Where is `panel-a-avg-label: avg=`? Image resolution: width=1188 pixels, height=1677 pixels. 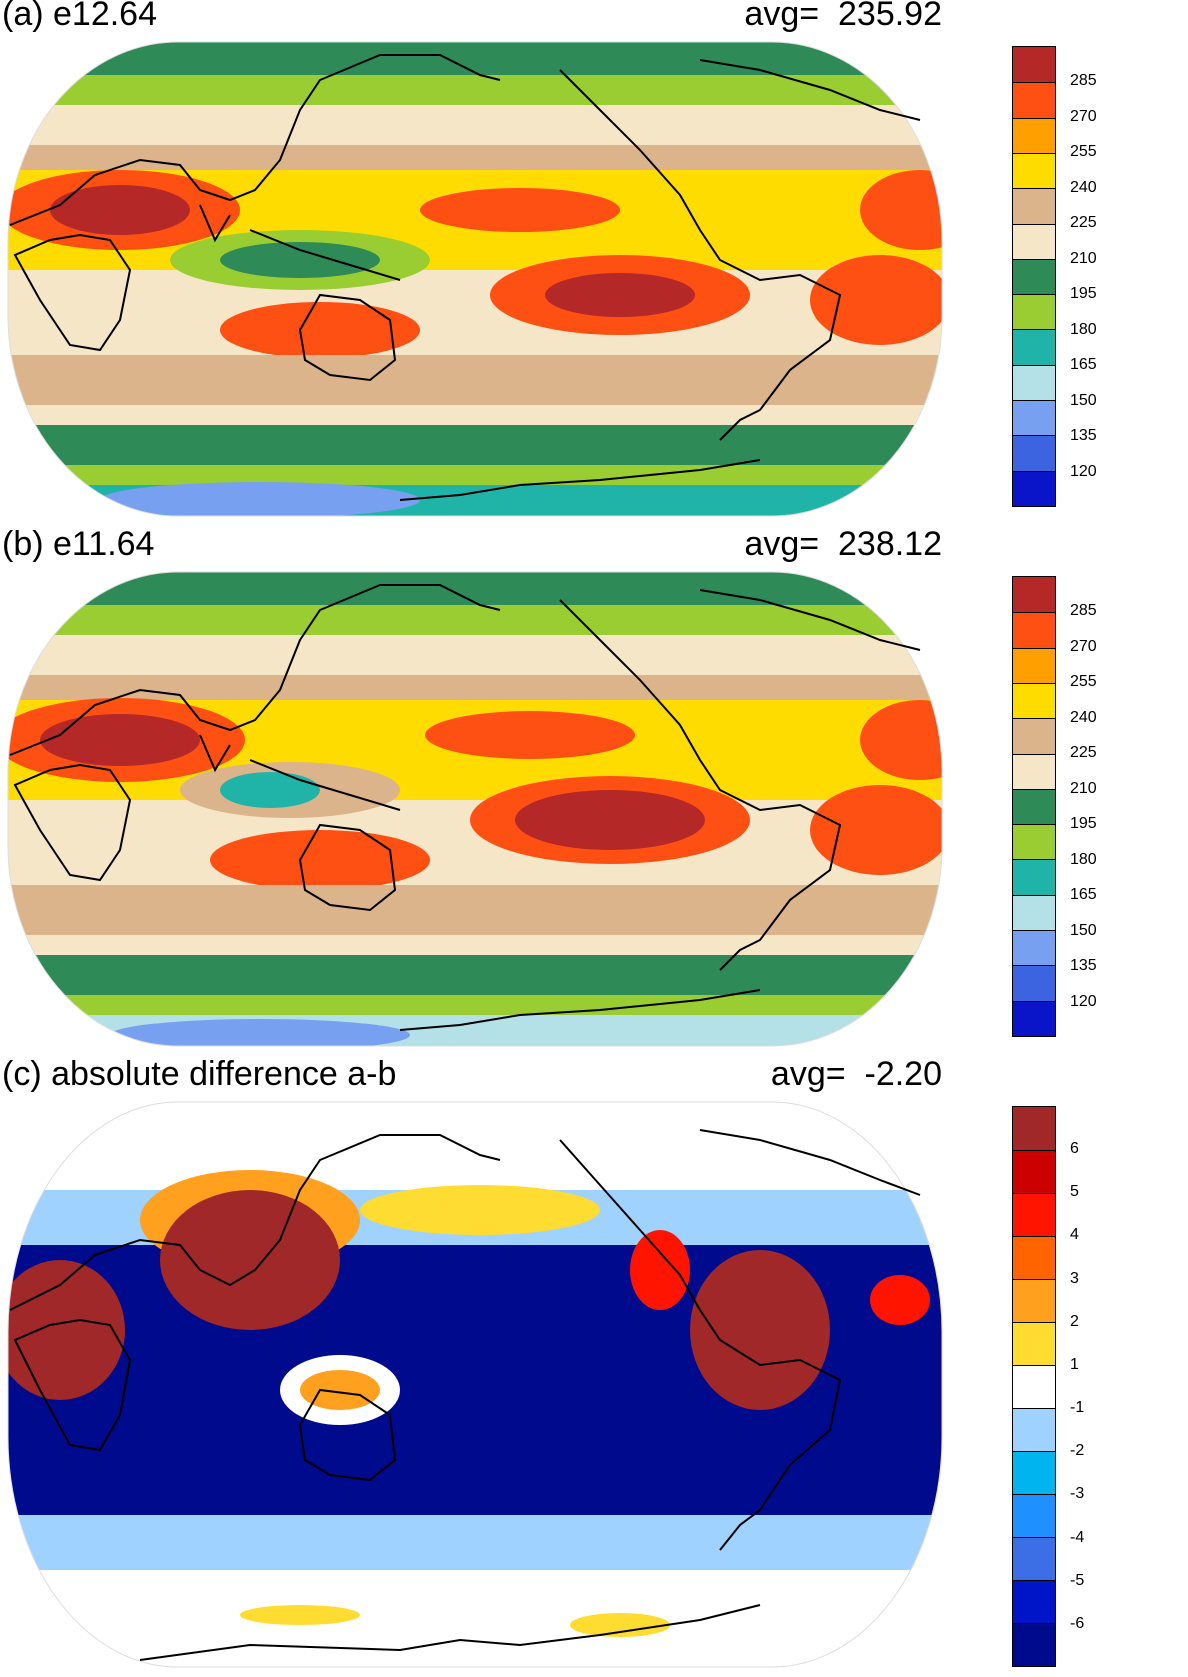 panel-a-avg-label: avg= is located at coordinates (782, 16).